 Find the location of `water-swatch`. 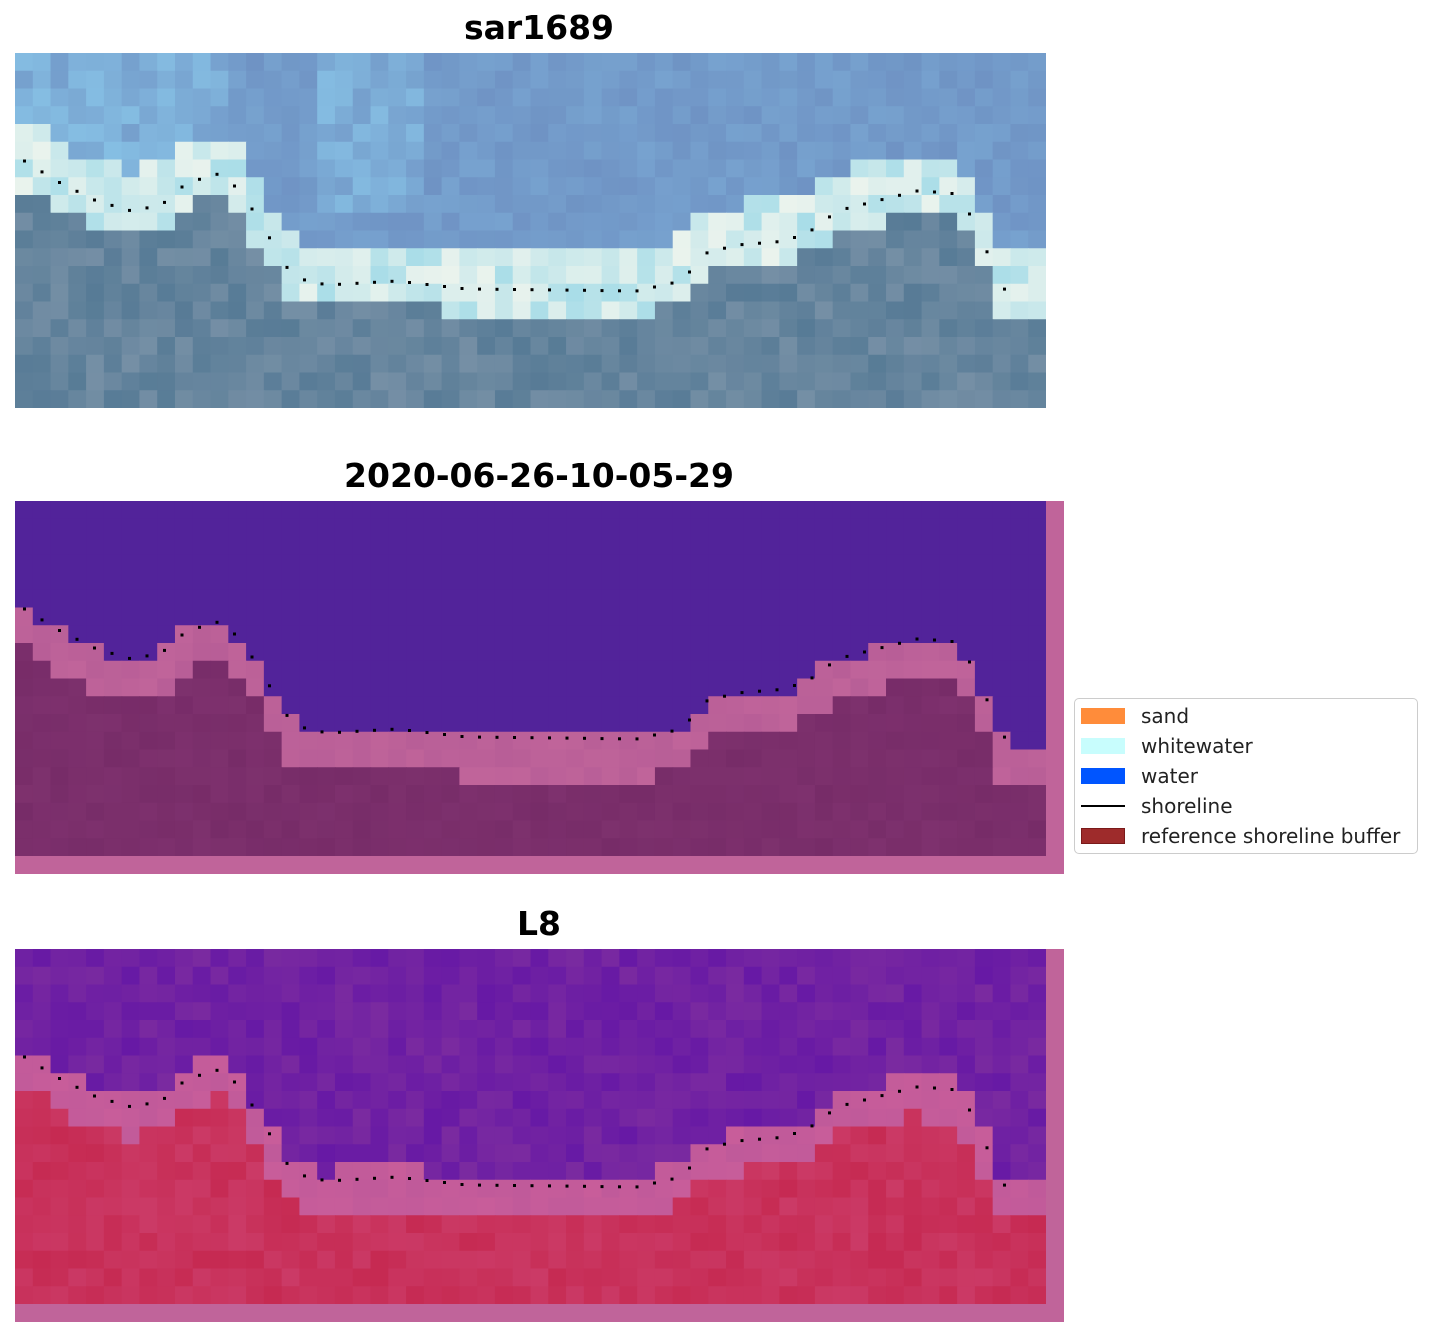

water-swatch is located at coordinates (1103, 776).